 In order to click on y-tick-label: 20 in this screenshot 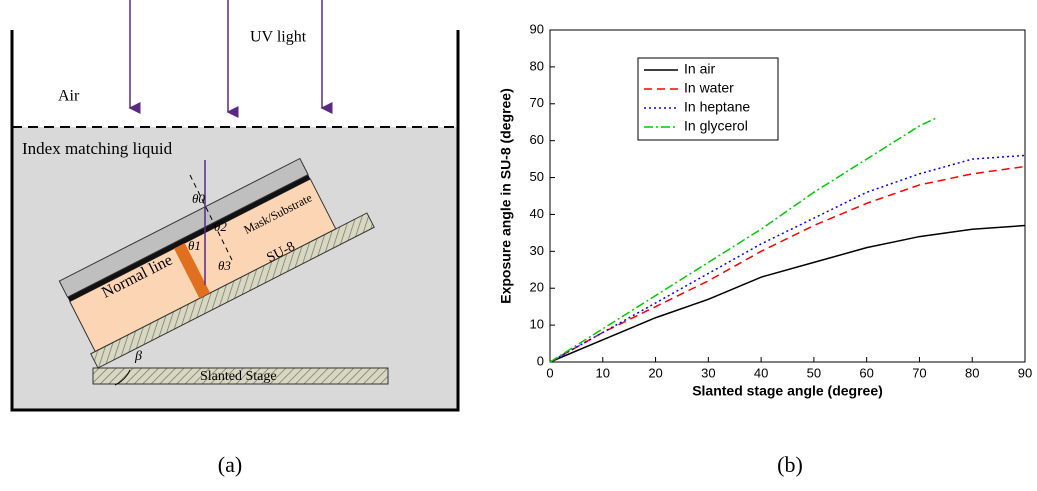, I will do `click(537, 287)`.